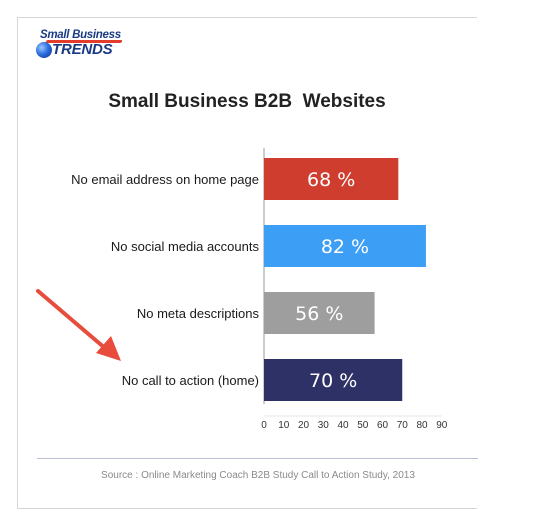 This screenshot has height=530, width=533. Describe the element at coordinates (190, 380) in the screenshot. I see `category-label: No call to action (home)` at that location.